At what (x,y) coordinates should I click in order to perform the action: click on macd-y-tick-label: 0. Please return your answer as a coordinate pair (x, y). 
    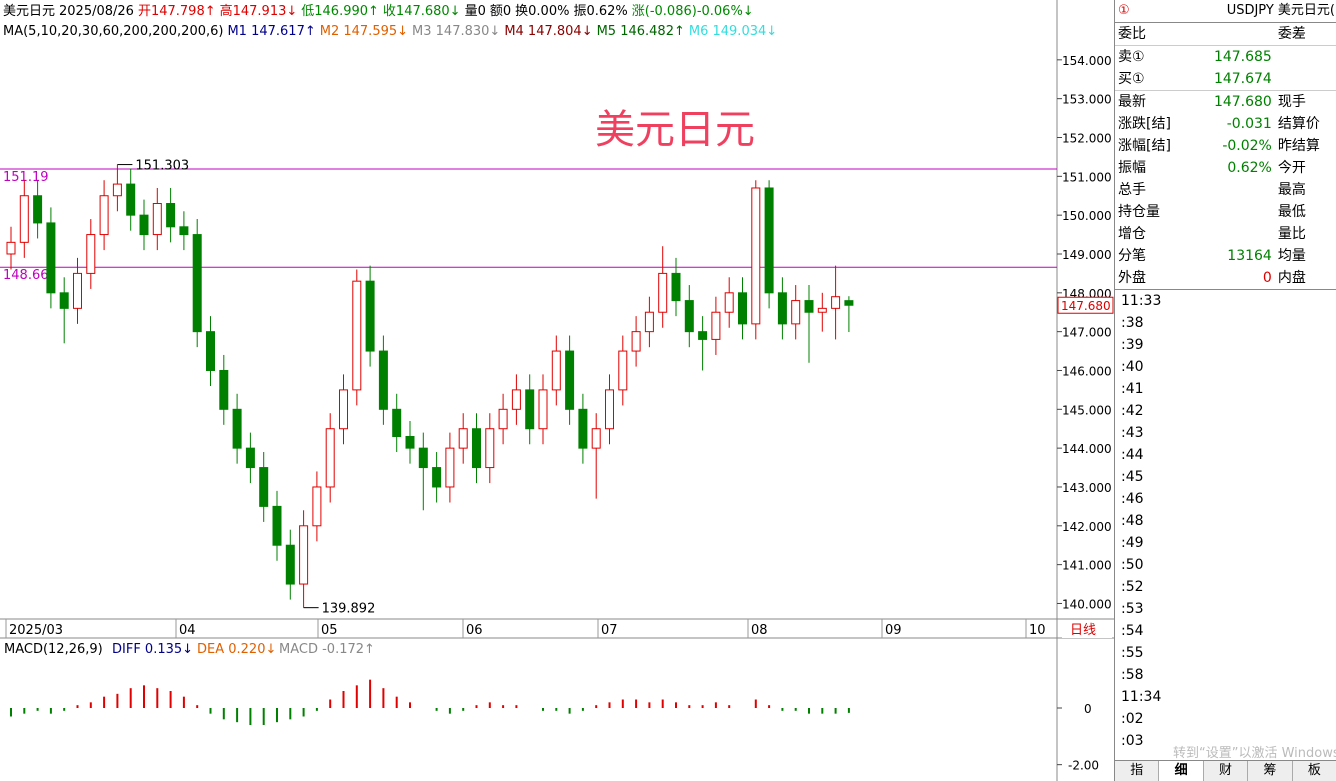
    Looking at the image, I should click on (1088, 709).